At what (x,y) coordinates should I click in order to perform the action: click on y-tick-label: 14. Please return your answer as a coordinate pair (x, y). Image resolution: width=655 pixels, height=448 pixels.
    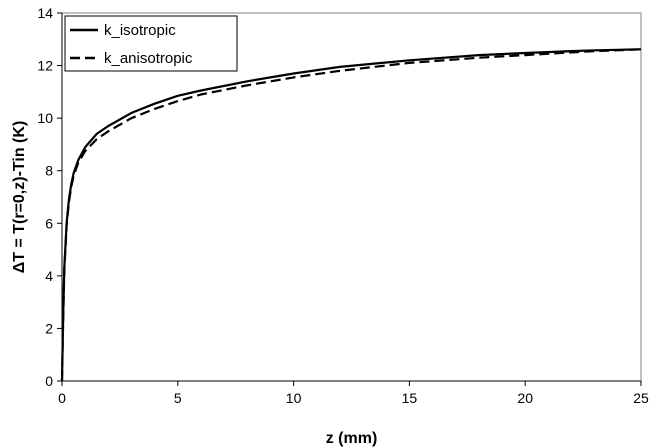
    Looking at the image, I should click on (45, 13).